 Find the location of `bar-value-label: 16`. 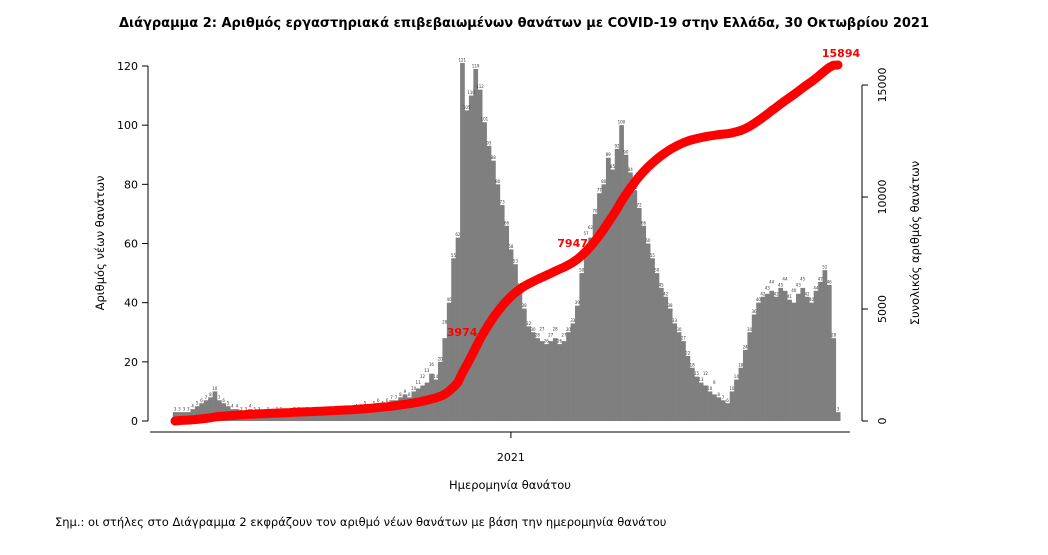

bar-value-label: 16 is located at coordinates (432, 364).